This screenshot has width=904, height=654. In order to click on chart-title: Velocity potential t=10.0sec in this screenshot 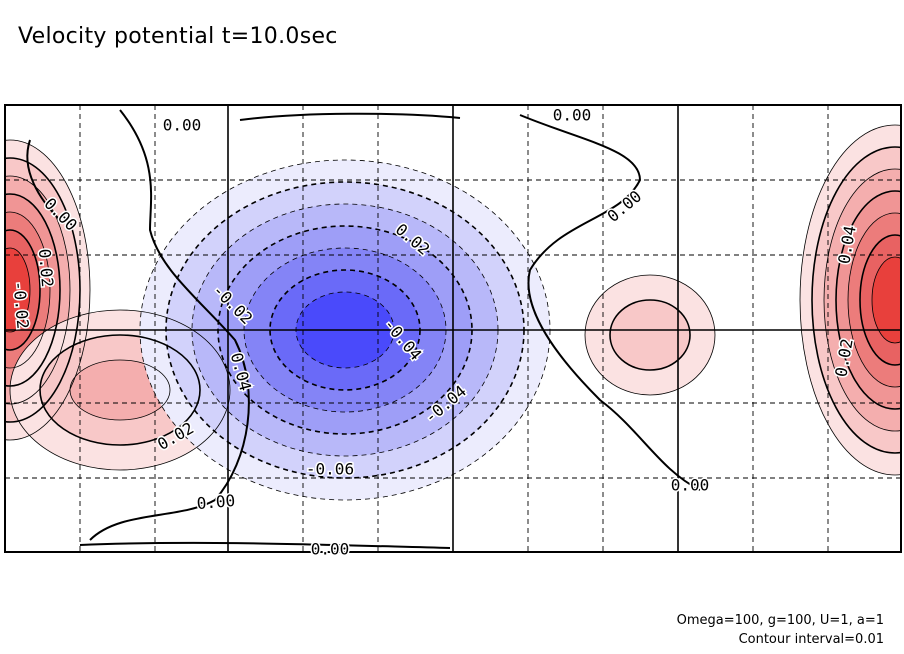, I will do `click(178, 36)`.